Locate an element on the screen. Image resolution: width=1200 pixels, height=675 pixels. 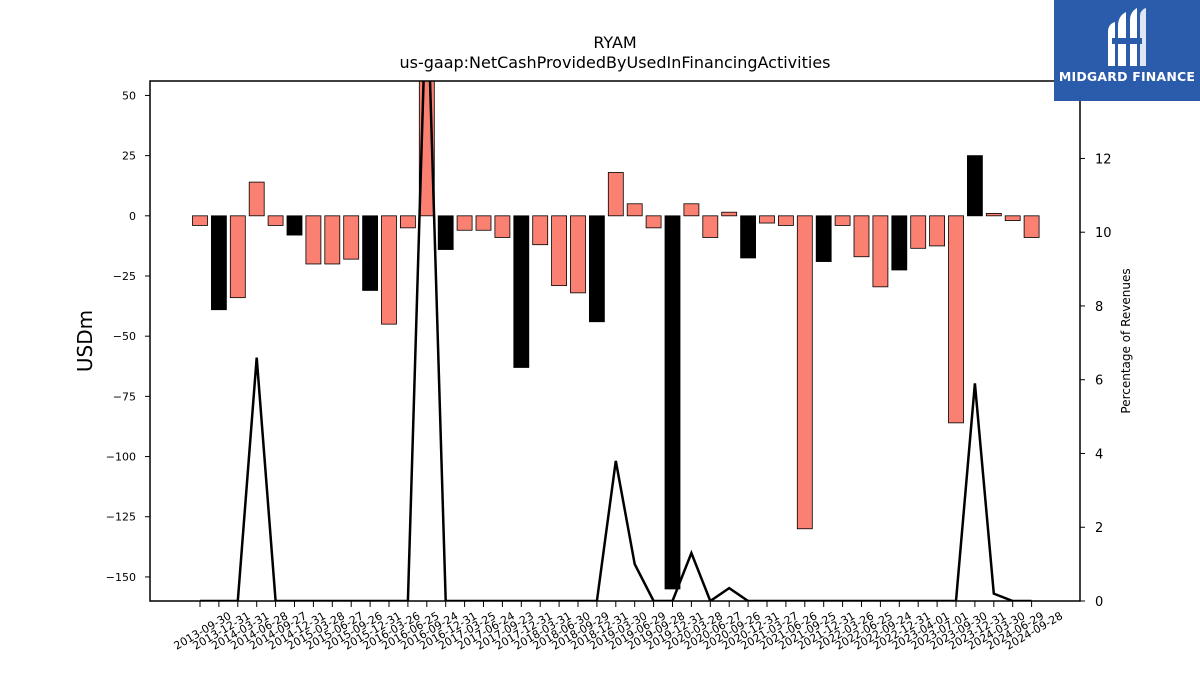
y-axis: 50 25 0 −25 −50 −75 −100 −125 −150 is located at coordinates (128, 336).